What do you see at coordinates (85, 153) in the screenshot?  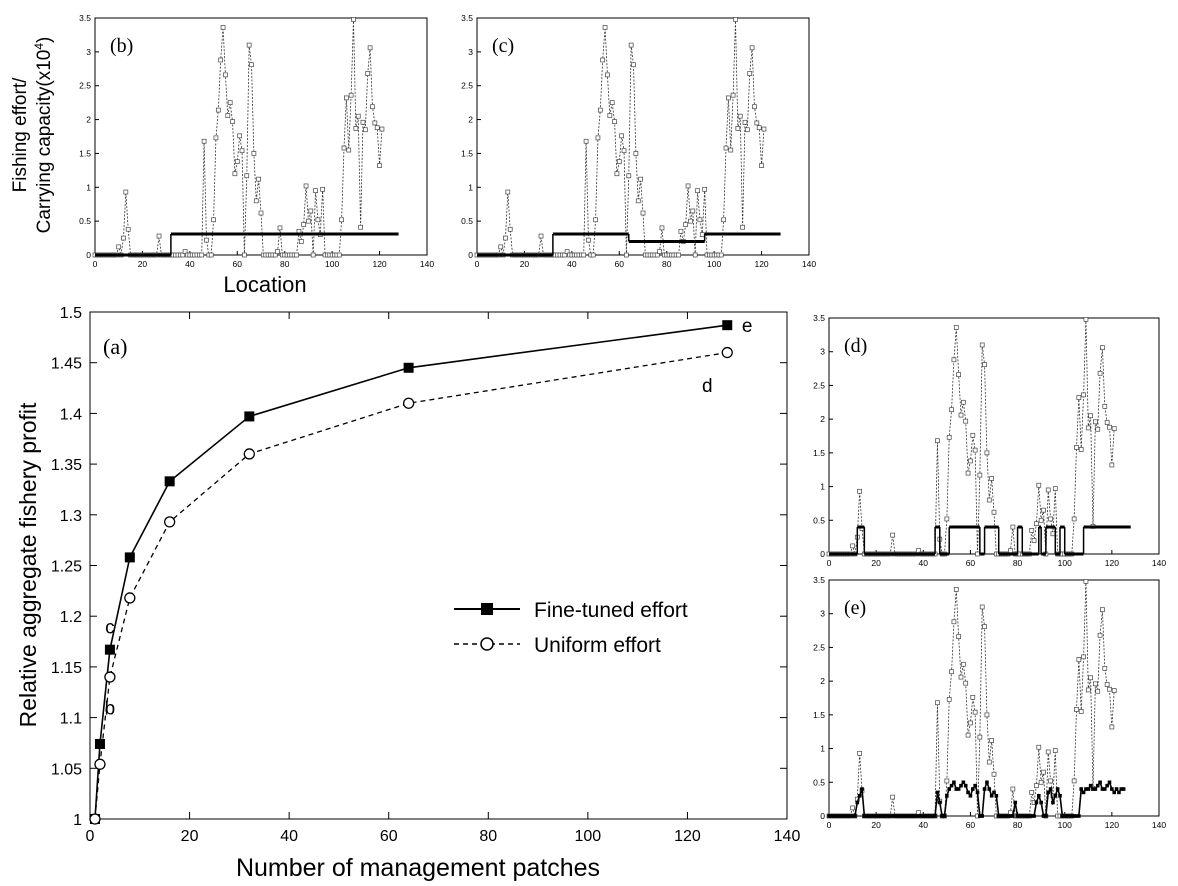 I see `y-tick-label-b: 1.5` at bounding box center [85, 153].